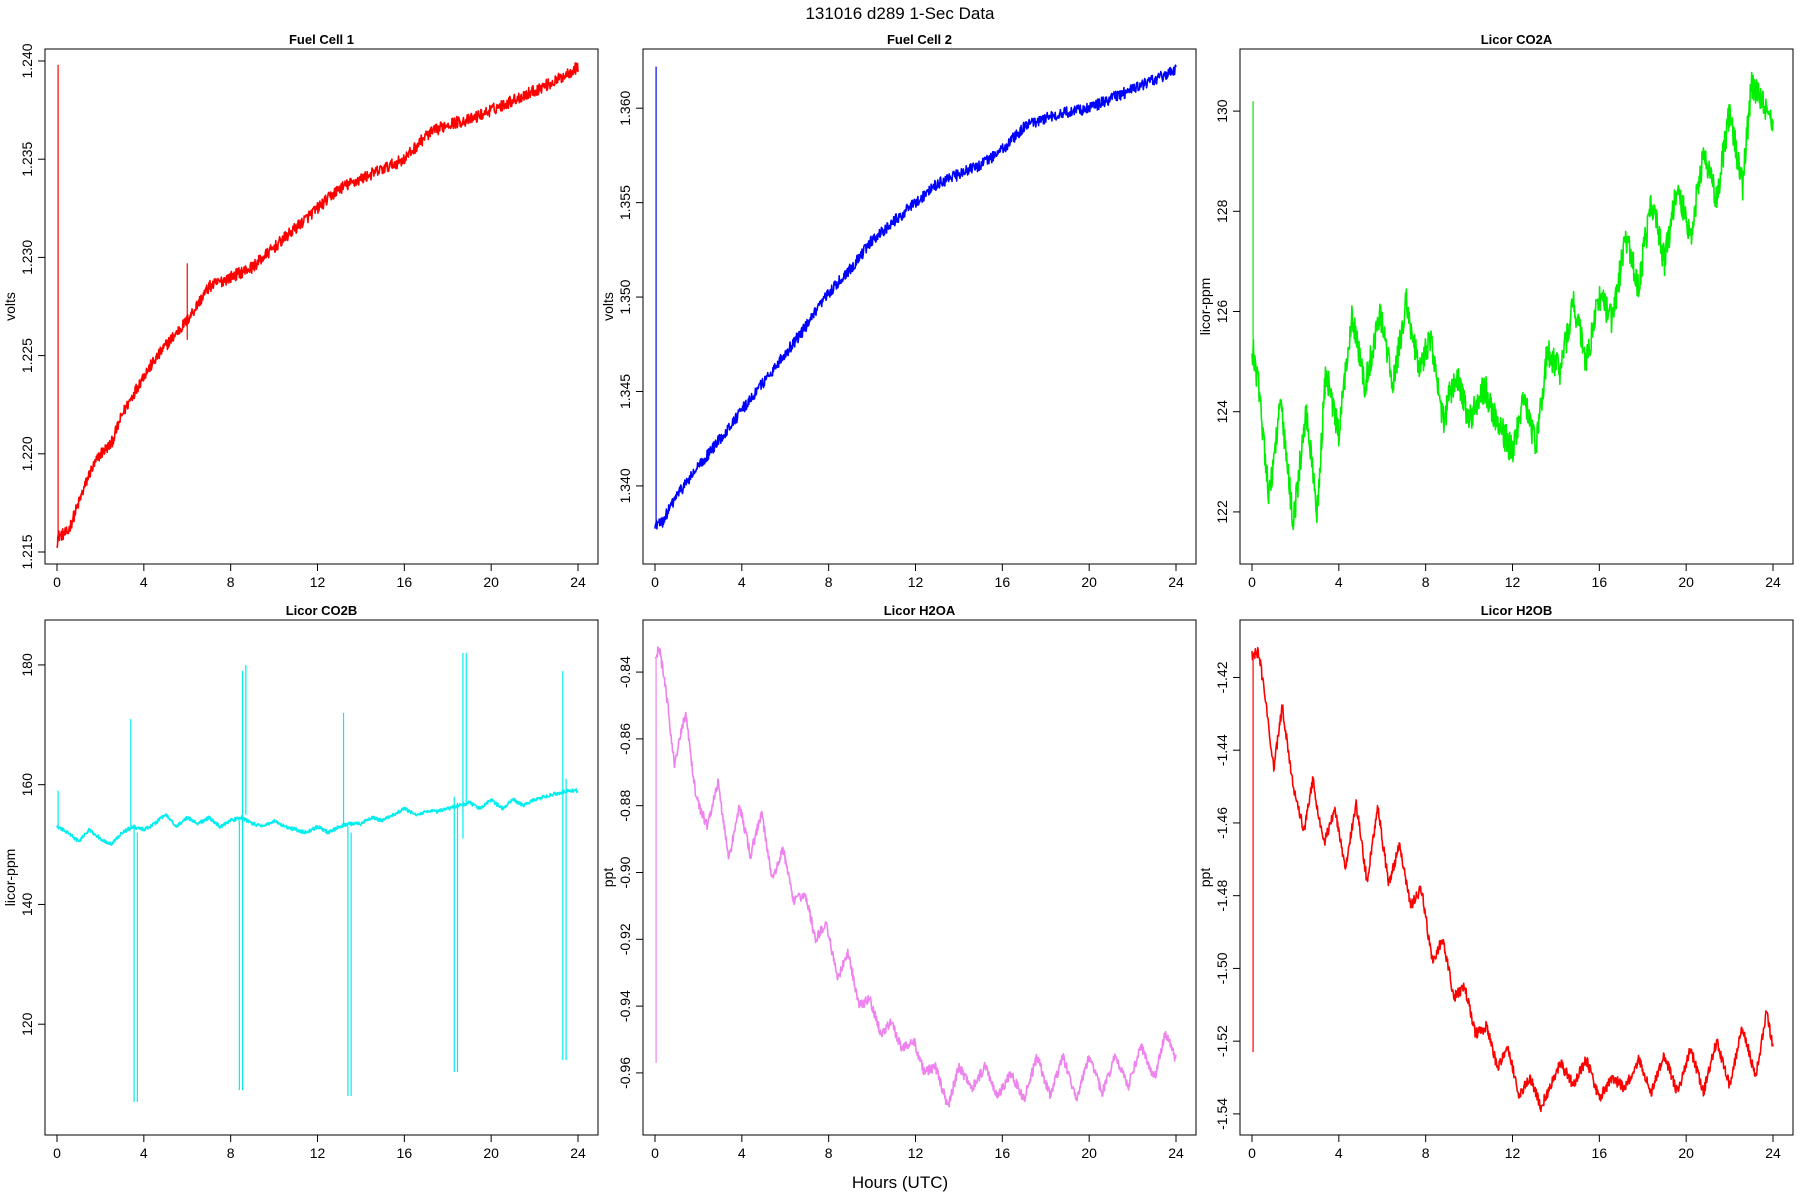  What do you see at coordinates (321, 39) in the screenshot?
I see `panel-title: Fuel Cell 1` at bounding box center [321, 39].